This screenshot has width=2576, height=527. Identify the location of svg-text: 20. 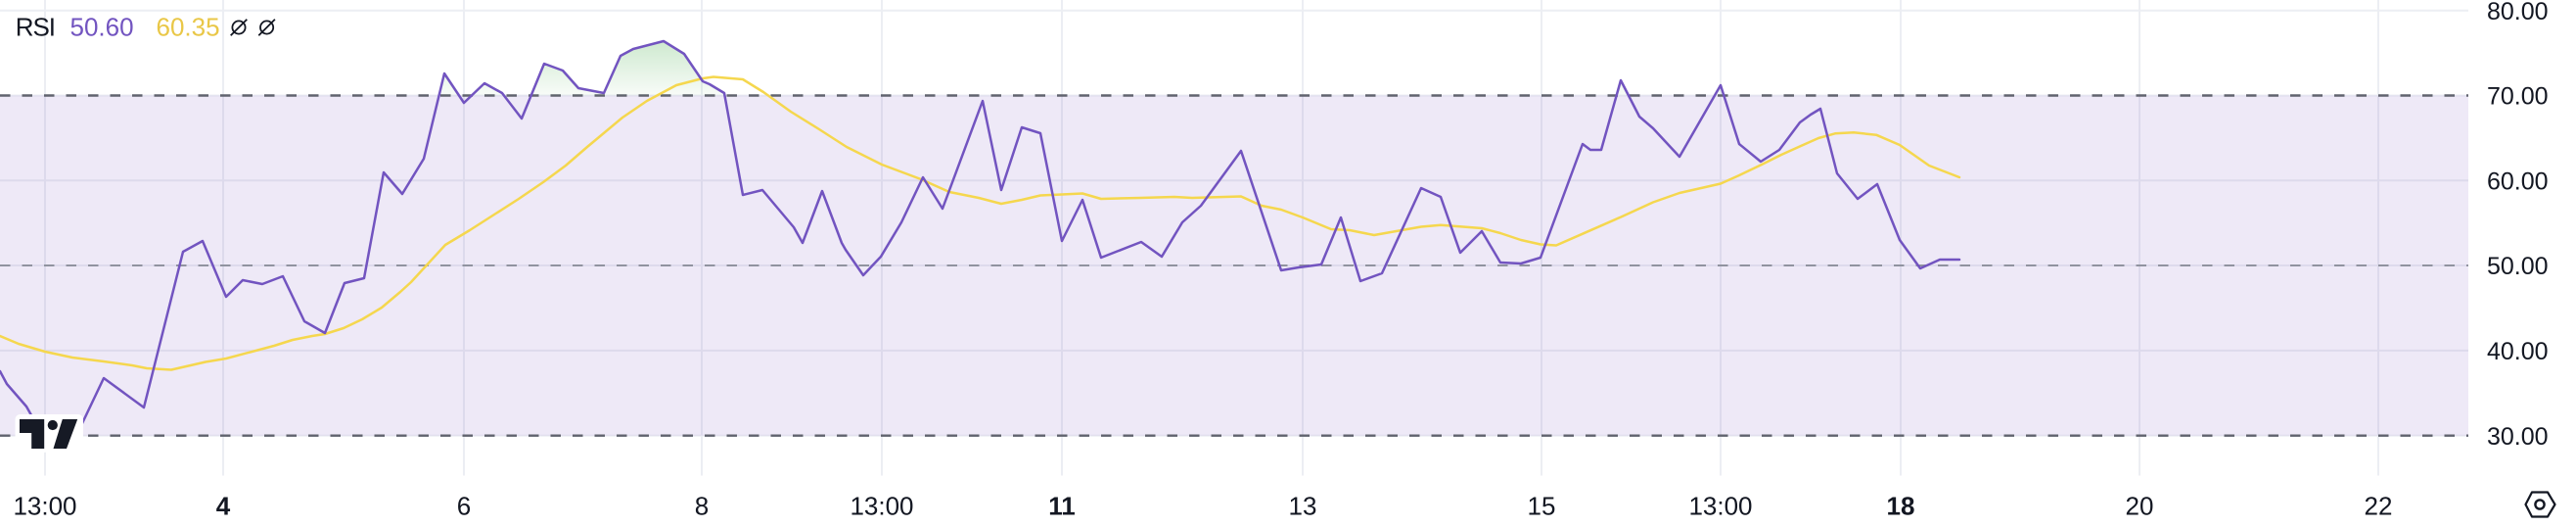
(2140, 506).